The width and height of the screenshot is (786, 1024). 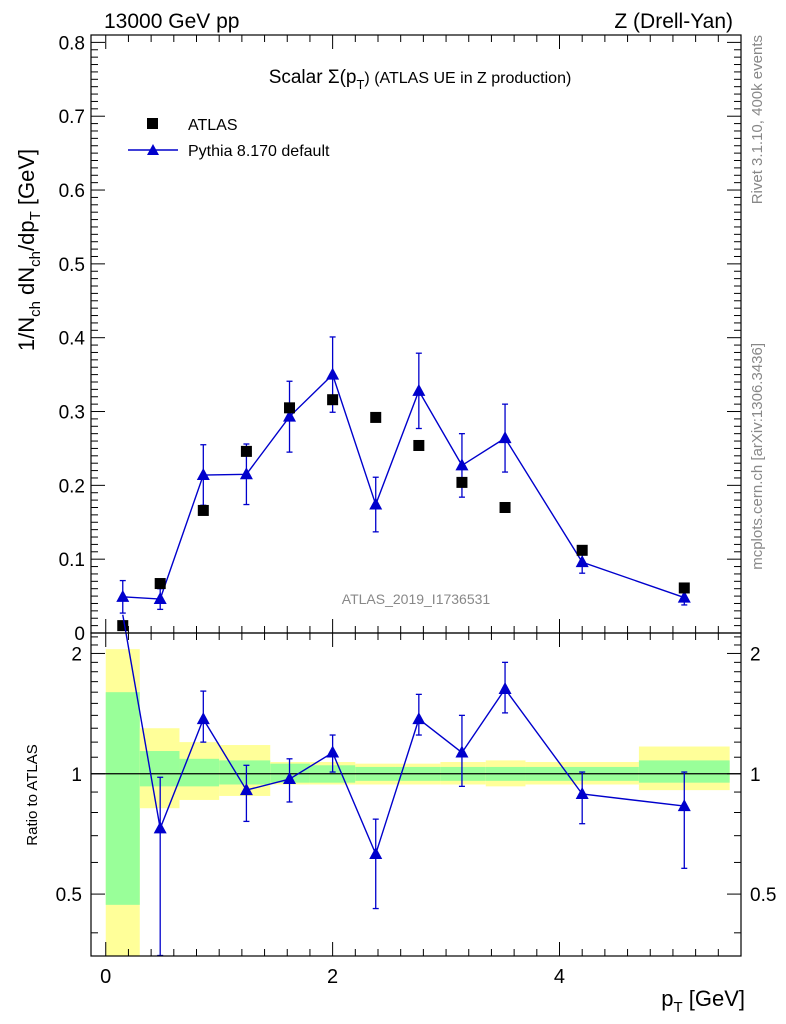 I want to click on ratio-y-tick-label: 1, so click(x=76, y=775).